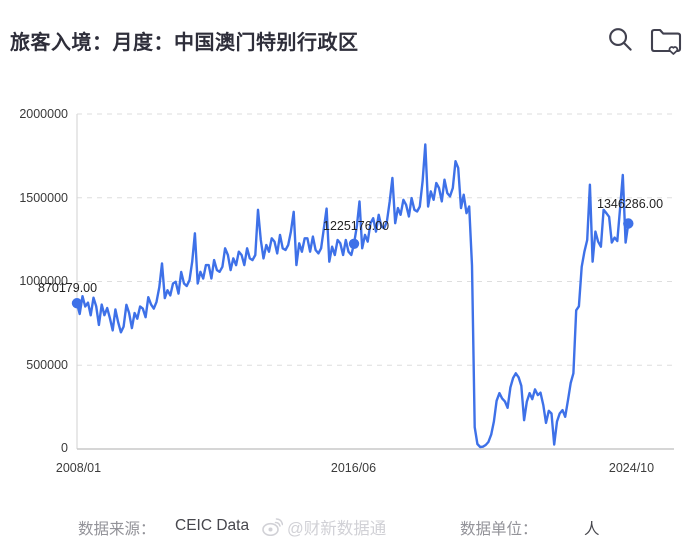  I want to click on weibo-icon, so click(272, 527).